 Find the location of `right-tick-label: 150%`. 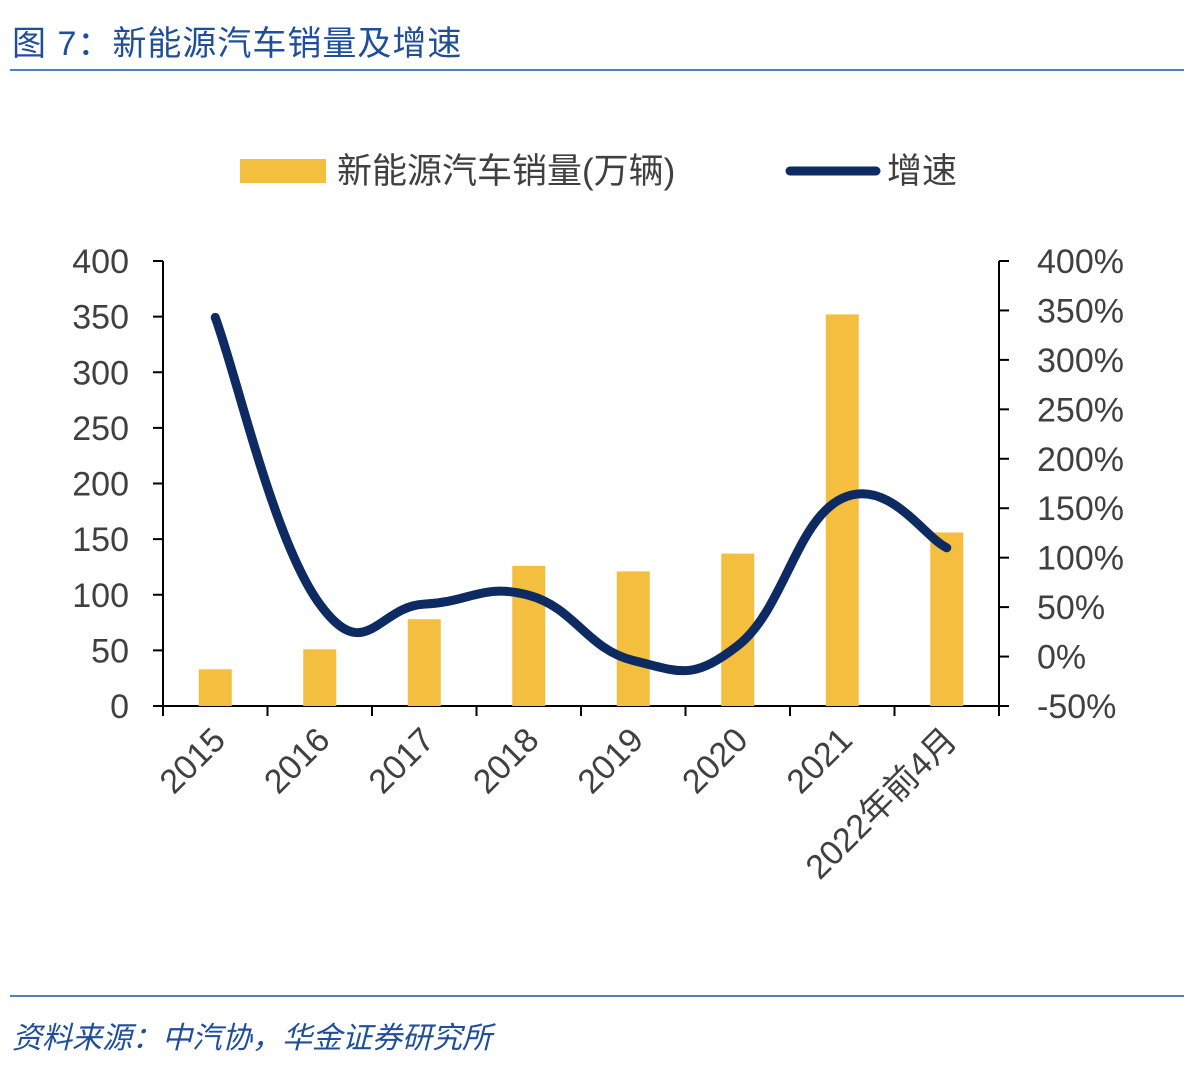

right-tick-label: 150% is located at coordinates (1080, 509).